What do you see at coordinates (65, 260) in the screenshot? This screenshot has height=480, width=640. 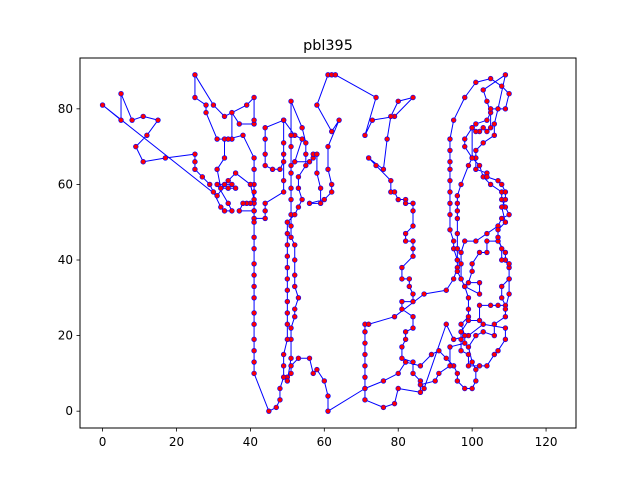 I see `y-tick-label: 40` at bounding box center [65, 260].